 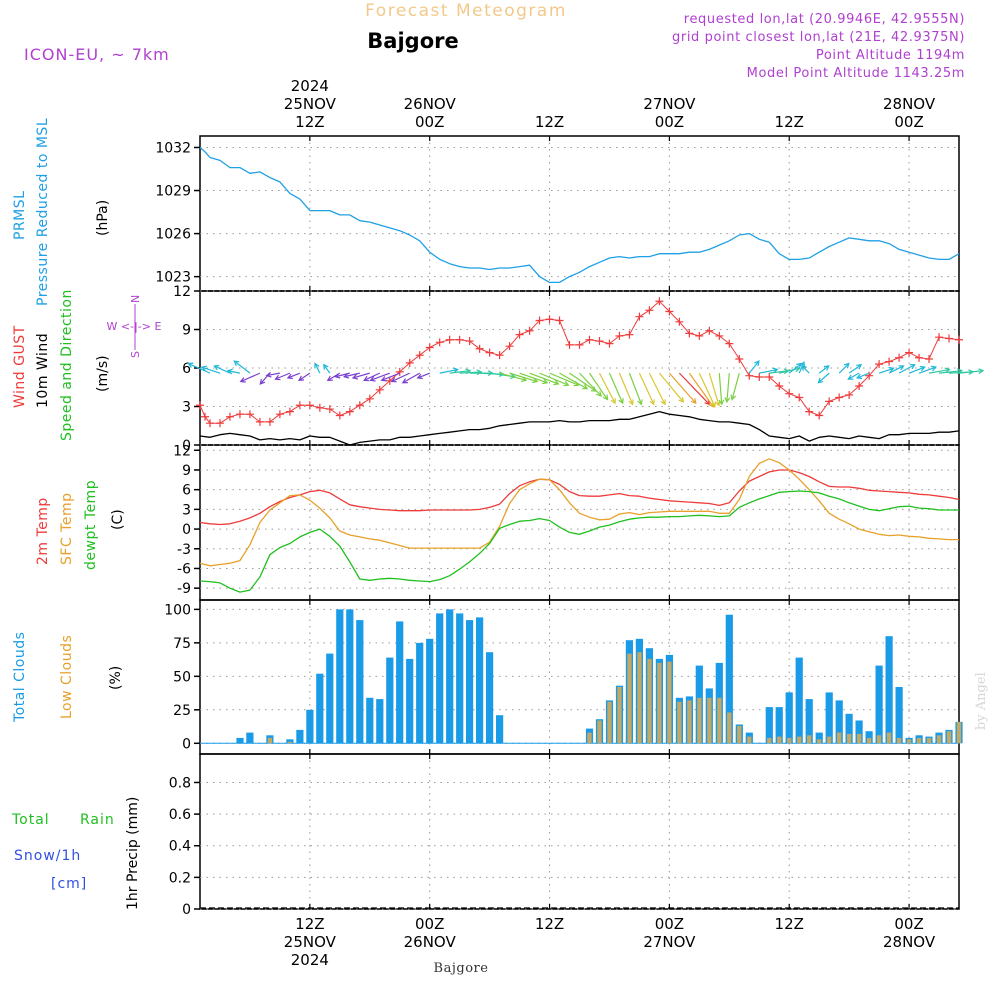 I want to click on clouds-panel, so click(x=579, y=677).